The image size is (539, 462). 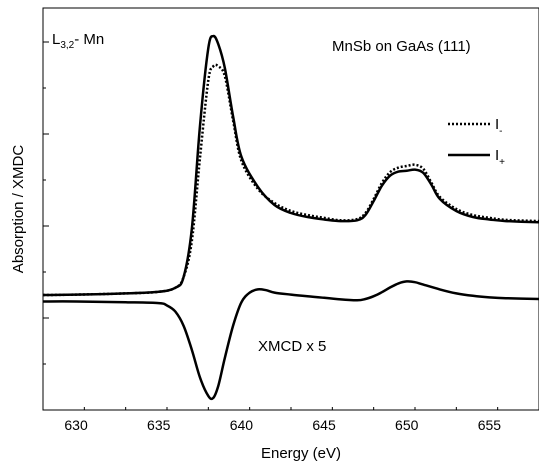 I want to click on legend-label-i-plus: I+, so click(x=500, y=157).